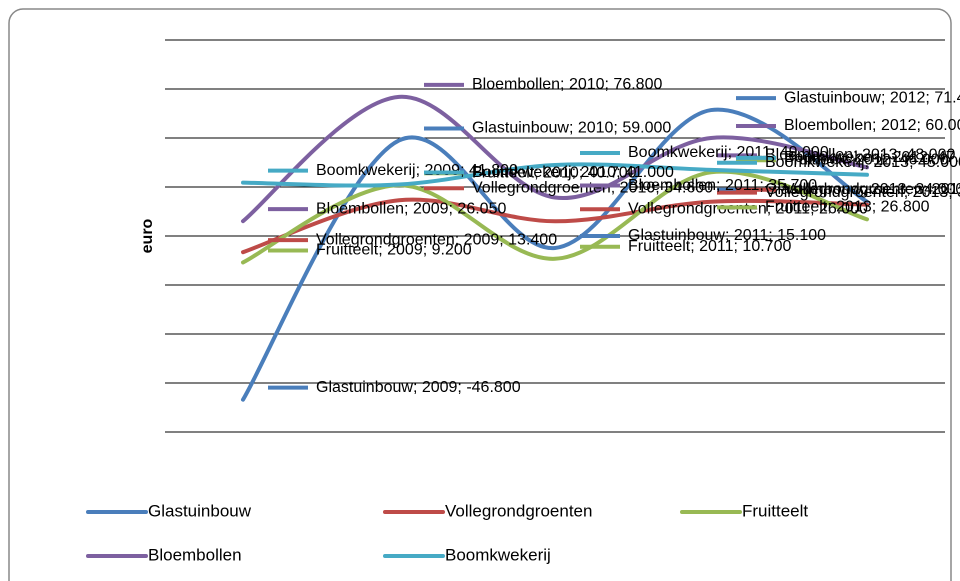 The image size is (960, 581). What do you see at coordinates (847, 207) in the screenshot?
I see `data-label: Fruitteelt; 2013; 26.800` at bounding box center [847, 207].